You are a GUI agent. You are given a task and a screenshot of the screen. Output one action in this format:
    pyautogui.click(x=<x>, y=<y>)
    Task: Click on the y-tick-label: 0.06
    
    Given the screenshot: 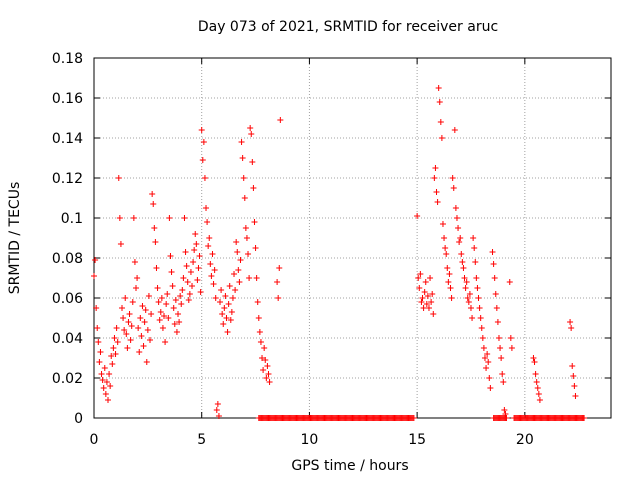 What is the action you would take?
    pyautogui.click(x=67, y=299)
    